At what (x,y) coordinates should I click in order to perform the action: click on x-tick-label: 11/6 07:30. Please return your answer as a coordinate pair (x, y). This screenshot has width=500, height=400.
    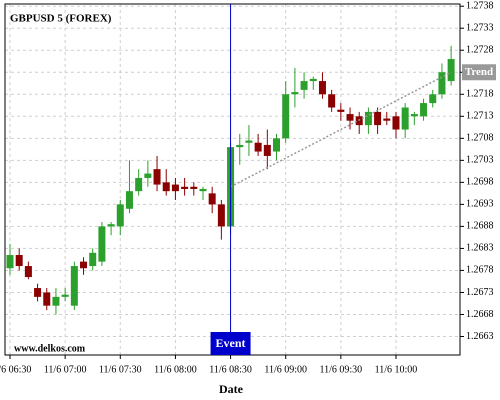
    Looking at the image, I should click on (120, 369).